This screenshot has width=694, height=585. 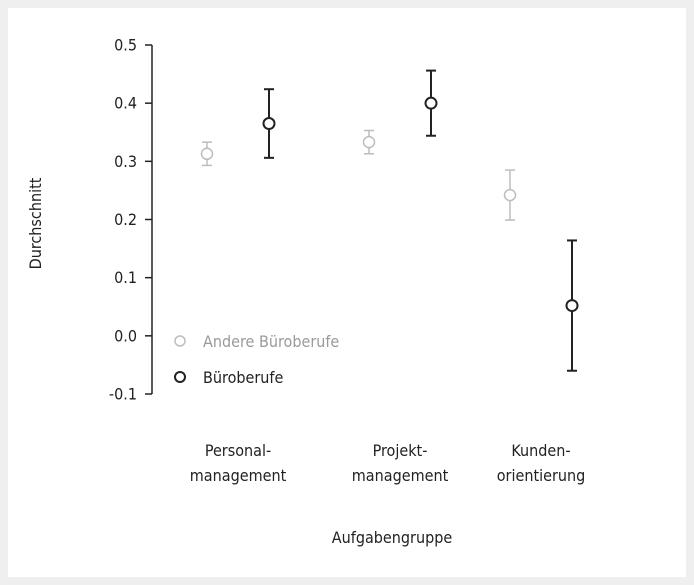 What do you see at coordinates (123, 394) in the screenshot?
I see `y-tick-label: -0.1` at bounding box center [123, 394].